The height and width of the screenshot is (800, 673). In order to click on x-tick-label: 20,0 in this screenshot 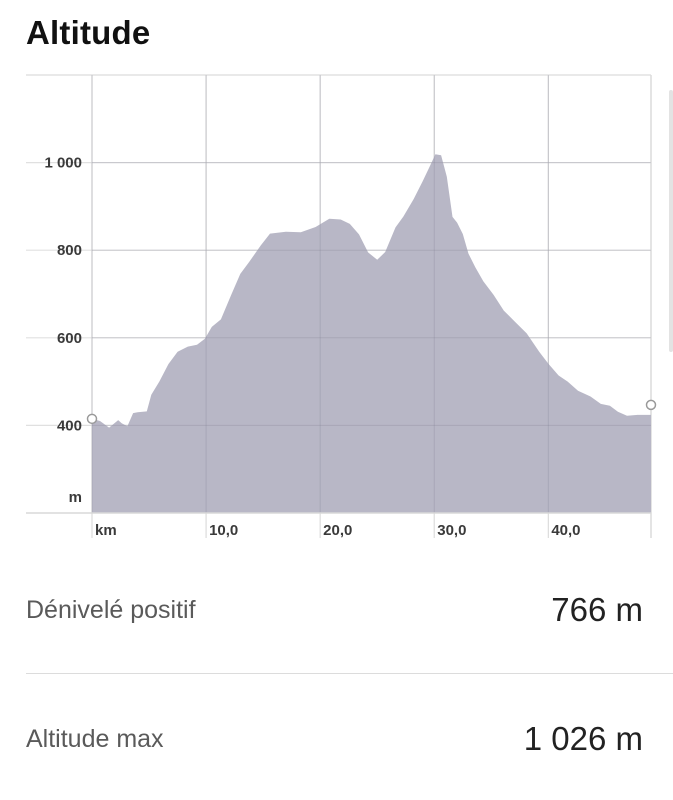, I will do `click(337, 530)`.